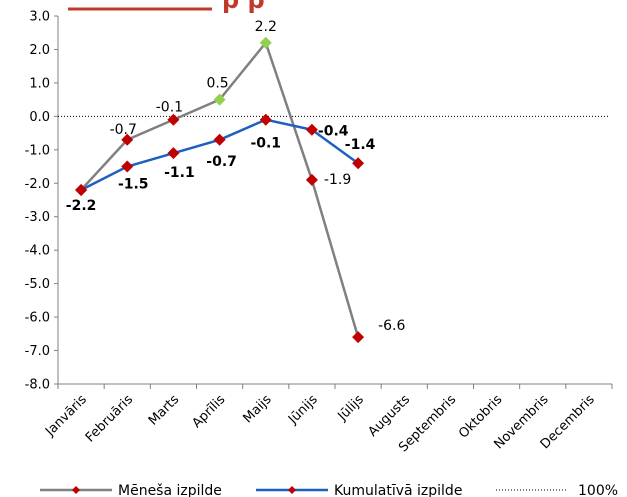  What do you see at coordinates (37, 284) in the screenshot?
I see `y-tick-label: -5.0` at bounding box center [37, 284].